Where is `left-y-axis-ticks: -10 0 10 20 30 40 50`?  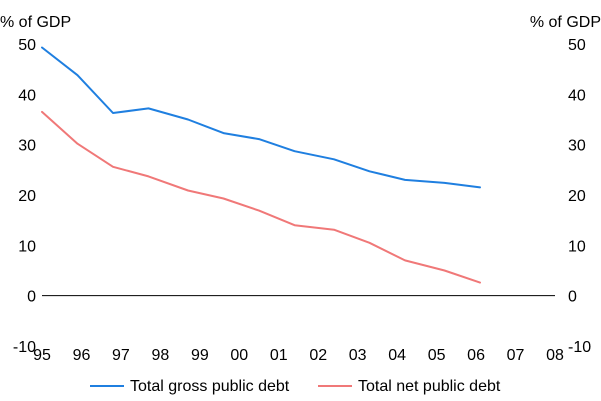 left-y-axis-ticks: -10 0 10 20 30 40 50 is located at coordinates (24, 196).